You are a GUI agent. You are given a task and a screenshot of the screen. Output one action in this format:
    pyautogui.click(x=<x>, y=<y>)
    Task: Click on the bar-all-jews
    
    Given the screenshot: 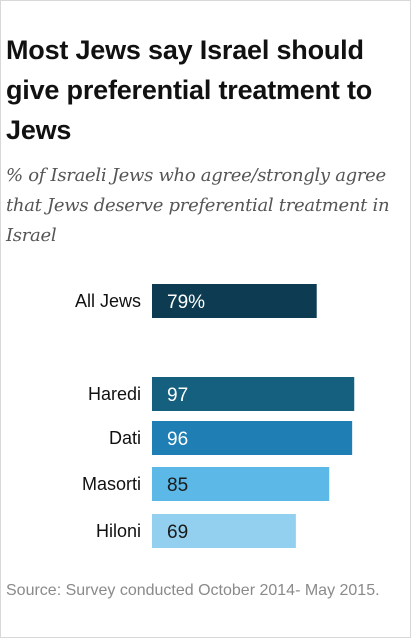 What is the action you would take?
    pyautogui.click(x=234, y=301)
    